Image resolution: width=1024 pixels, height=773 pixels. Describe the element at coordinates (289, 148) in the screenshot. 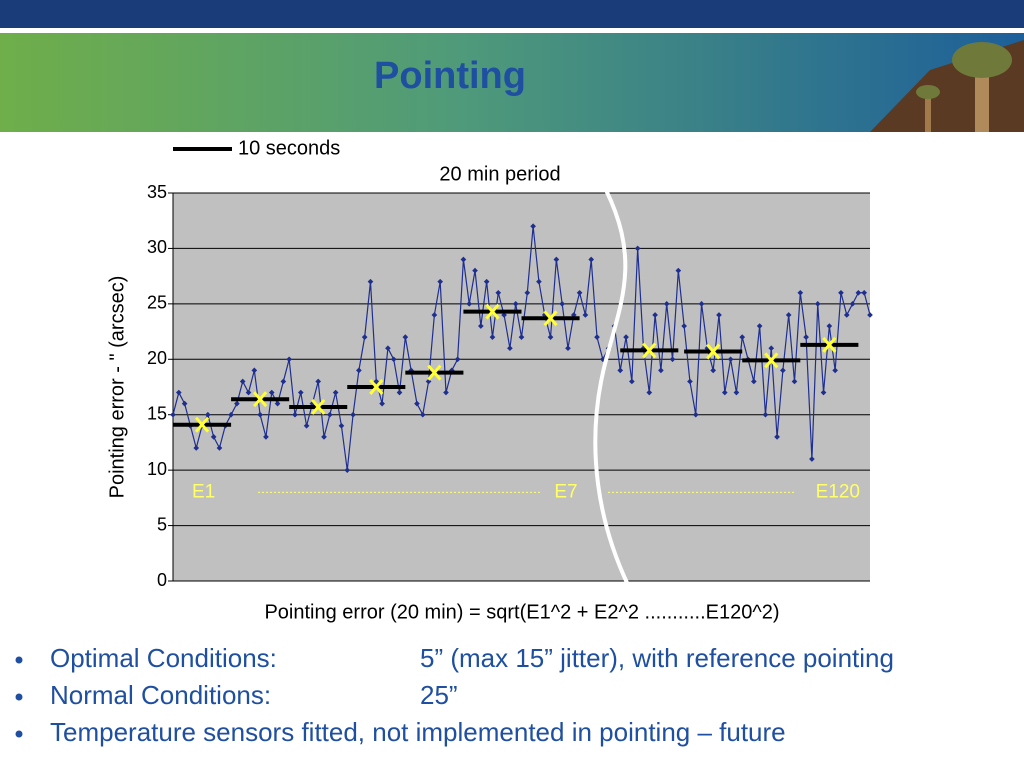

I see `legend-label: 10 seconds` at that location.